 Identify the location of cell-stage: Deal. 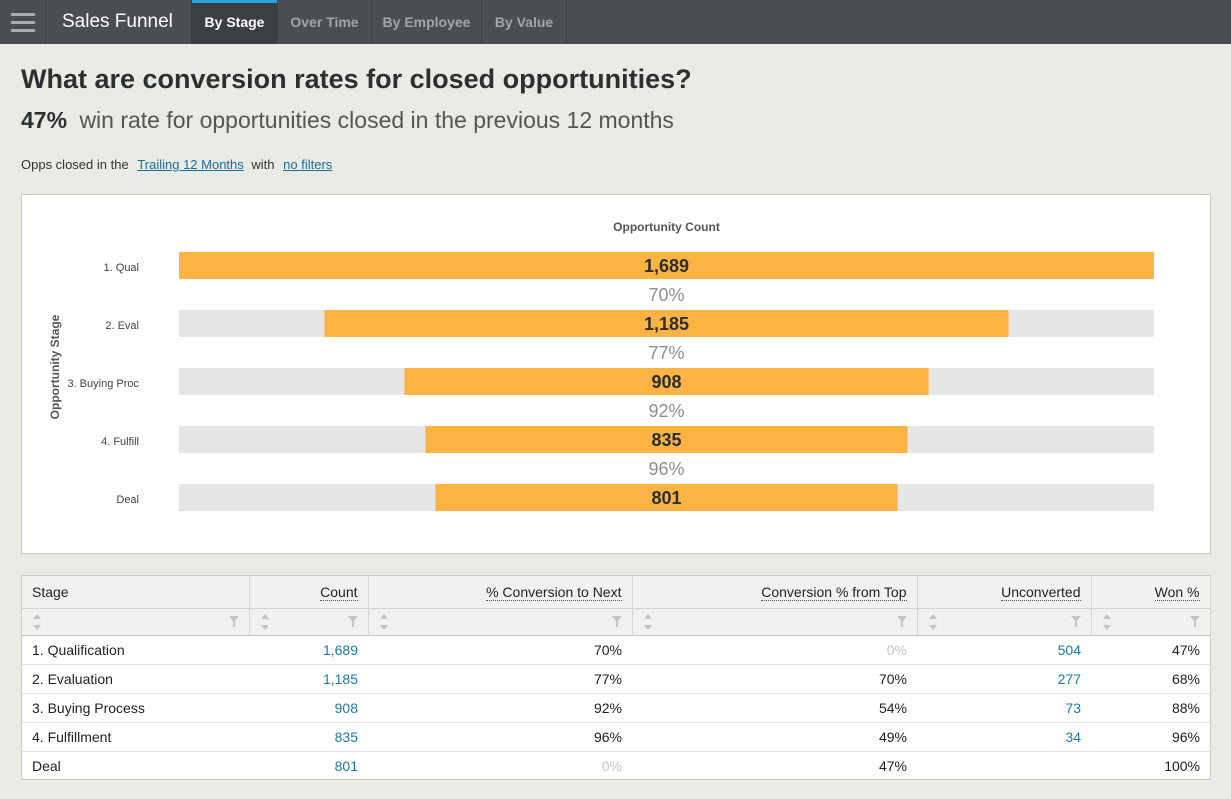
(135, 765).